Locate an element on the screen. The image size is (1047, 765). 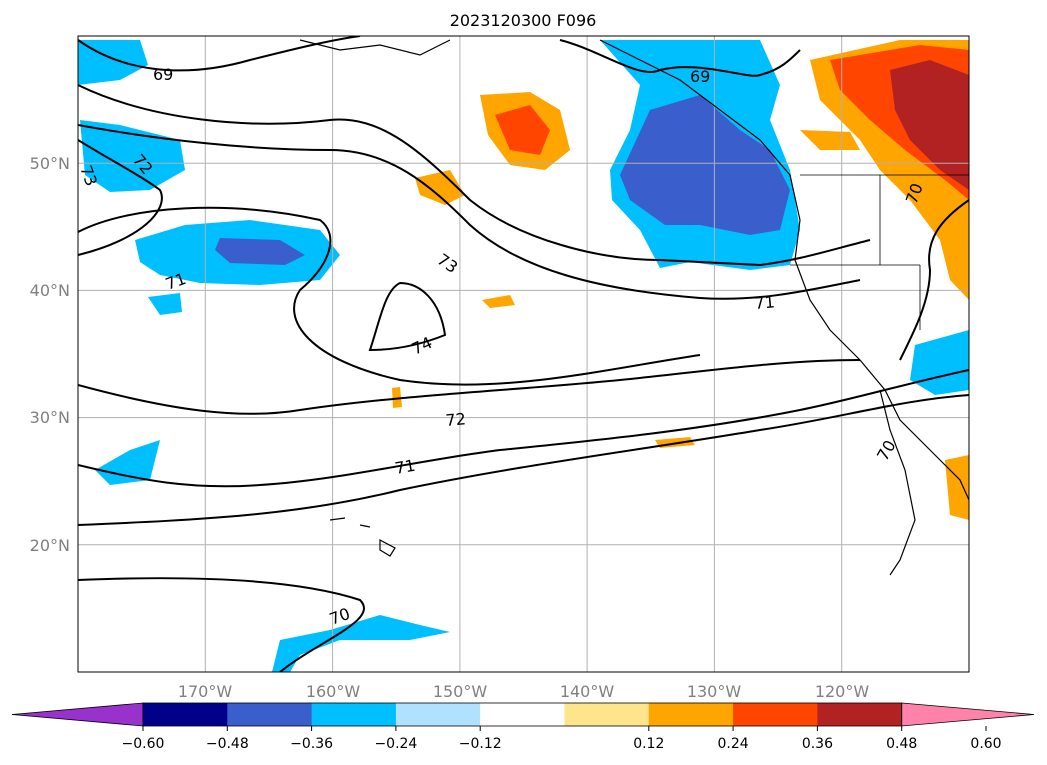
longitude-labels: 170°W 160°W 150°W 140°W 130°W 120°W is located at coordinates (524, 691).